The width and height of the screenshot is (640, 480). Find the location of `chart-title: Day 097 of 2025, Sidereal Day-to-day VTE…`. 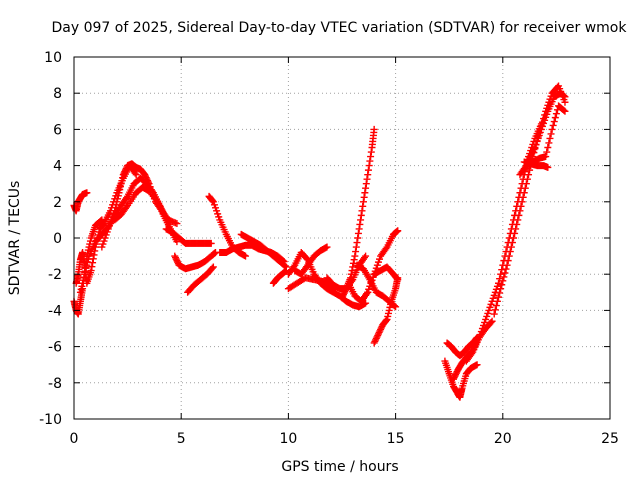

chart-title: Day 097 of 2025, Sidereal Day-to-day VTE… is located at coordinates (340, 28).